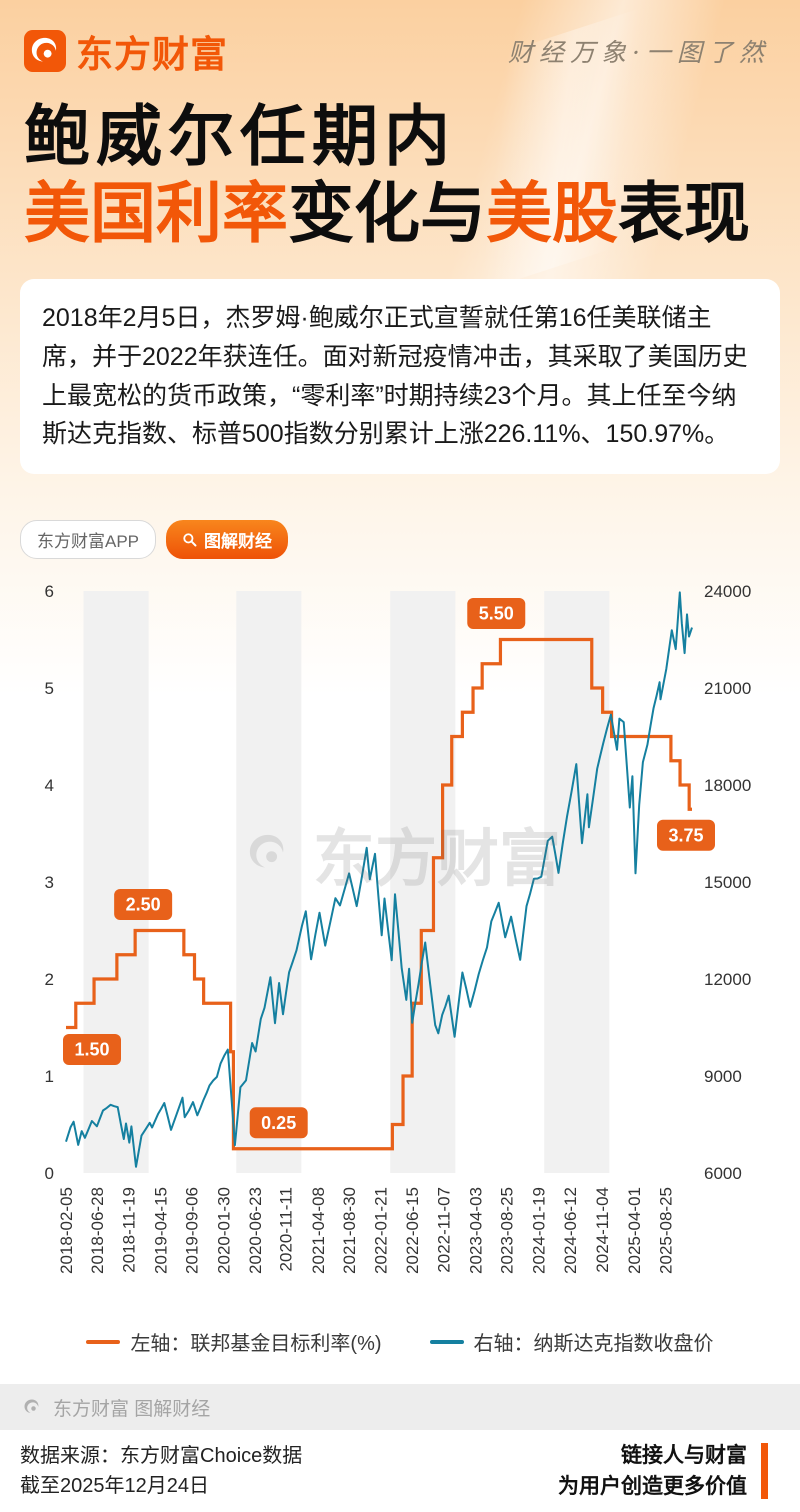 The width and height of the screenshot is (800, 1512). I want to click on x-axis-tick: 2022-06-15, so click(412, 1230).